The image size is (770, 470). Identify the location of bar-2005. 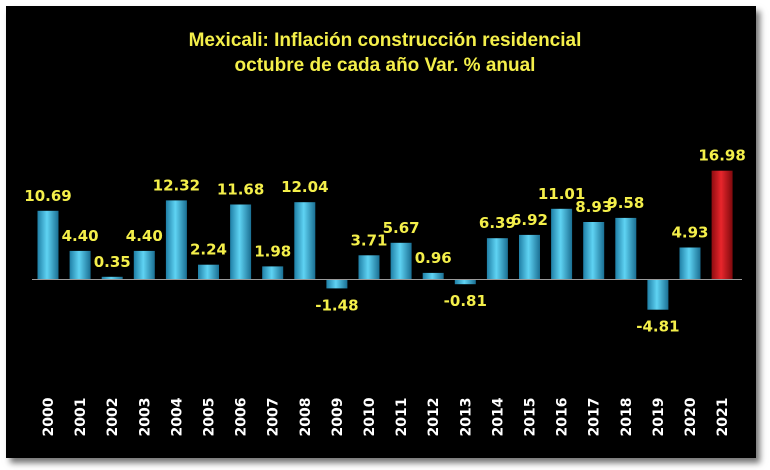
(208, 271).